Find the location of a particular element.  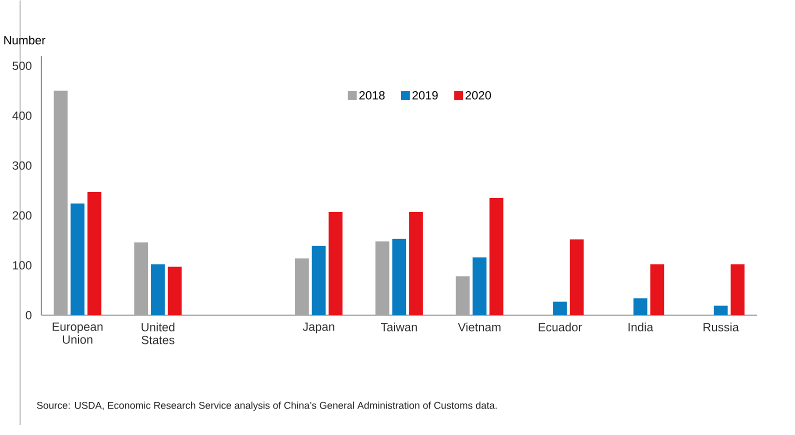

y-tick-label: 200 is located at coordinates (22, 215).